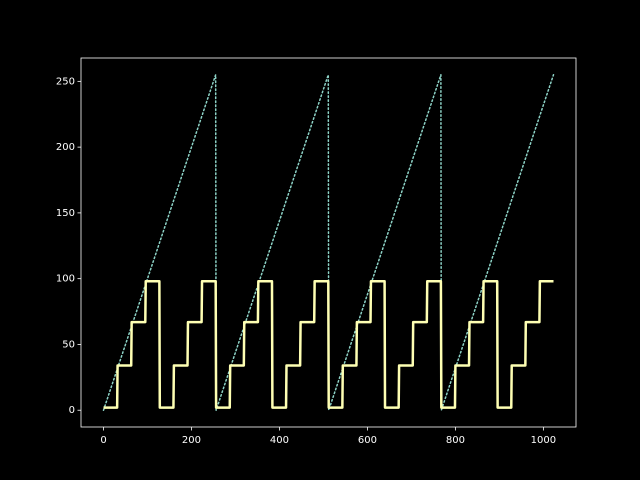 Image resolution: width=640 pixels, height=480 pixels. I want to click on x-tick-label: 1000, so click(543, 440).